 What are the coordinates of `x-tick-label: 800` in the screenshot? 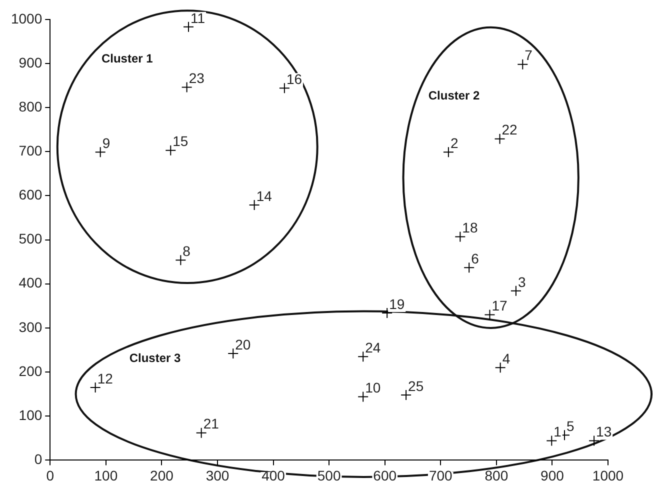 It's located at (496, 475).